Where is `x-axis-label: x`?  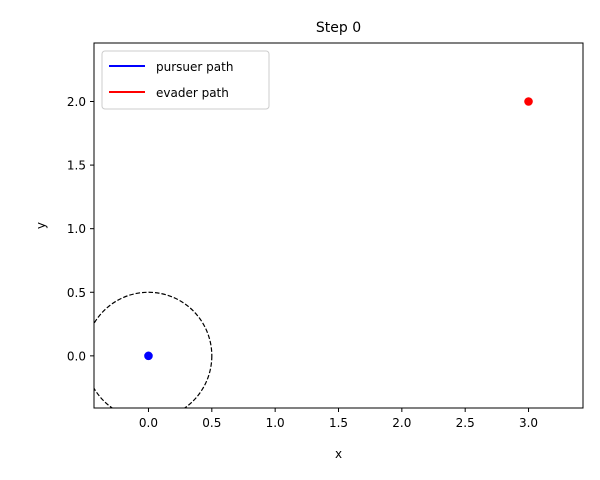 x-axis-label: x is located at coordinates (338, 454).